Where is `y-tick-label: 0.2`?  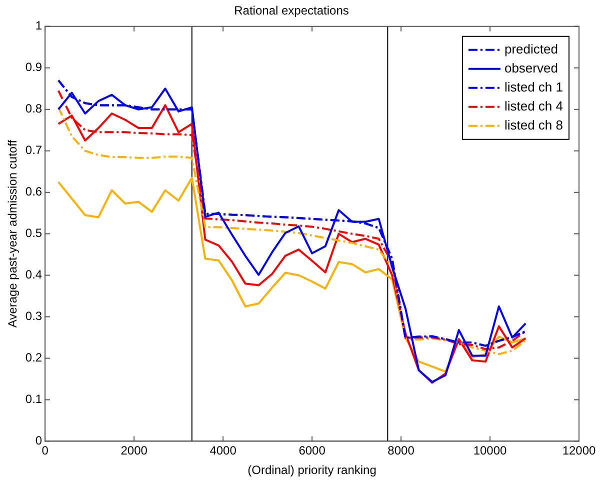
y-tick-label: 0.2 is located at coordinates (33, 357).